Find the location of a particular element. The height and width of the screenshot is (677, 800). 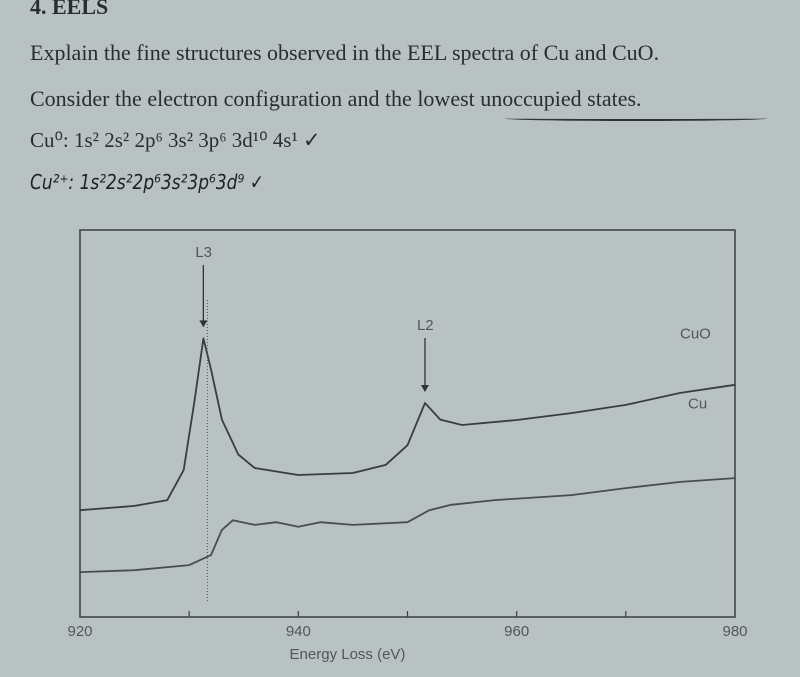

cu2-handwritten-configuration: Cu²⁺: 1s²2s²2p⁶3s²3p⁶3d⁹ ✓ is located at coordinates (147, 182).